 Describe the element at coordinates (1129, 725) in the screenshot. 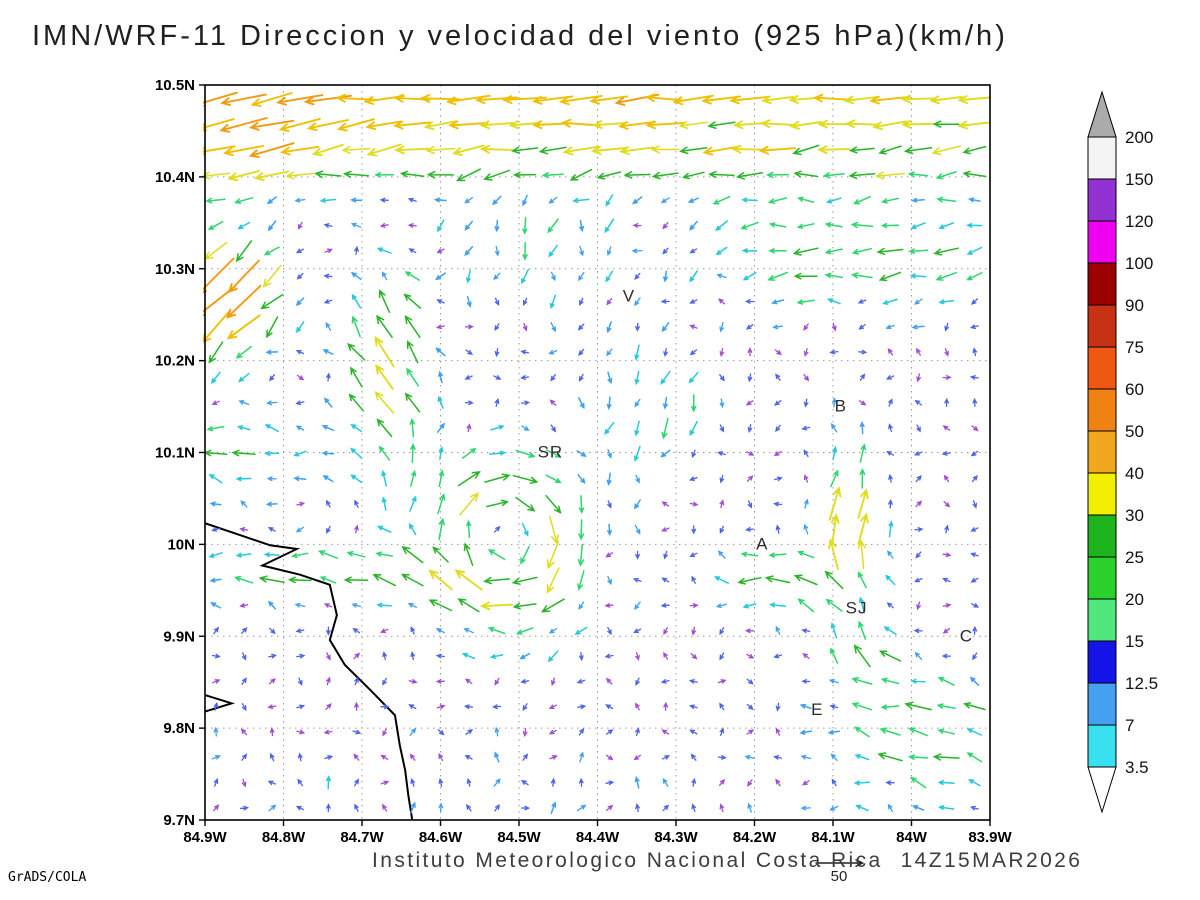

I see `colorbar-label: 7` at that location.